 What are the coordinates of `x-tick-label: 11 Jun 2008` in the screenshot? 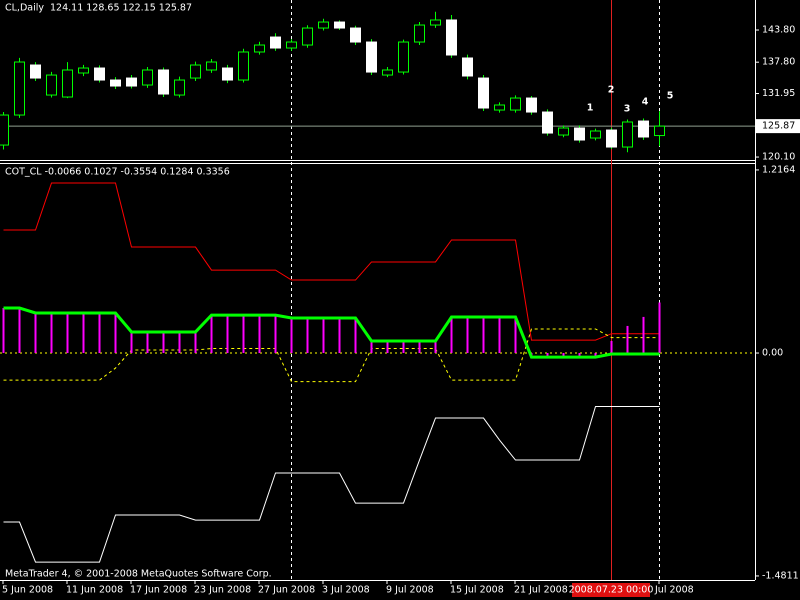 It's located at (94, 590).